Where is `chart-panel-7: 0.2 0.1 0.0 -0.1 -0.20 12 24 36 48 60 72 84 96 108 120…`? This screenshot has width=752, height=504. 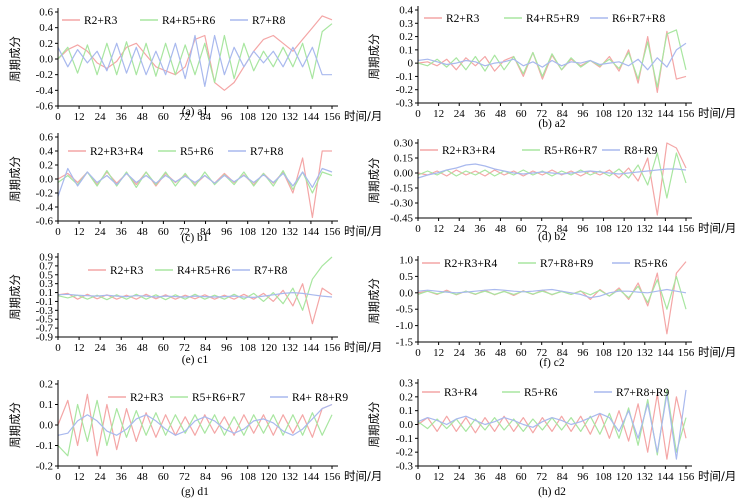 chart-panel-7: 0.2 0.1 0.0 -0.1 -0.20 12 24 36 48 60 72 84 96 108 120… is located at coordinates (195, 439).